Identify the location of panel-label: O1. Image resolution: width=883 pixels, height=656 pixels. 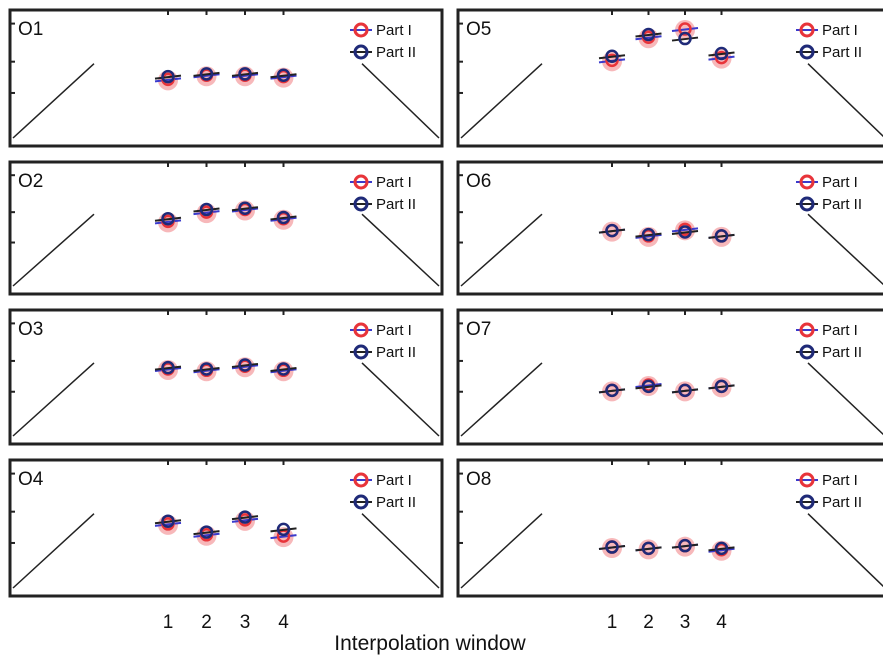
(30, 29).